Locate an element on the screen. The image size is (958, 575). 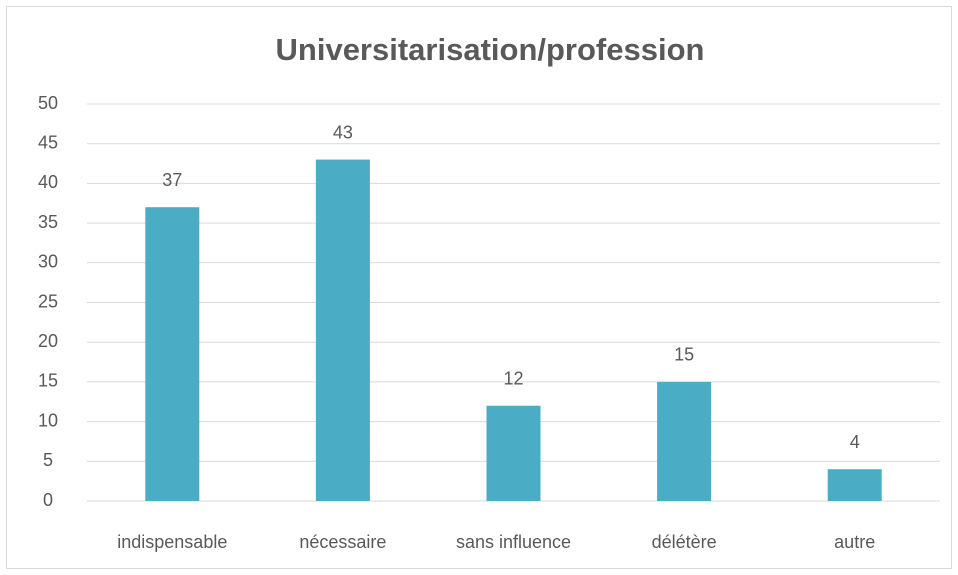
x-tick-label: autre is located at coordinates (854, 542).